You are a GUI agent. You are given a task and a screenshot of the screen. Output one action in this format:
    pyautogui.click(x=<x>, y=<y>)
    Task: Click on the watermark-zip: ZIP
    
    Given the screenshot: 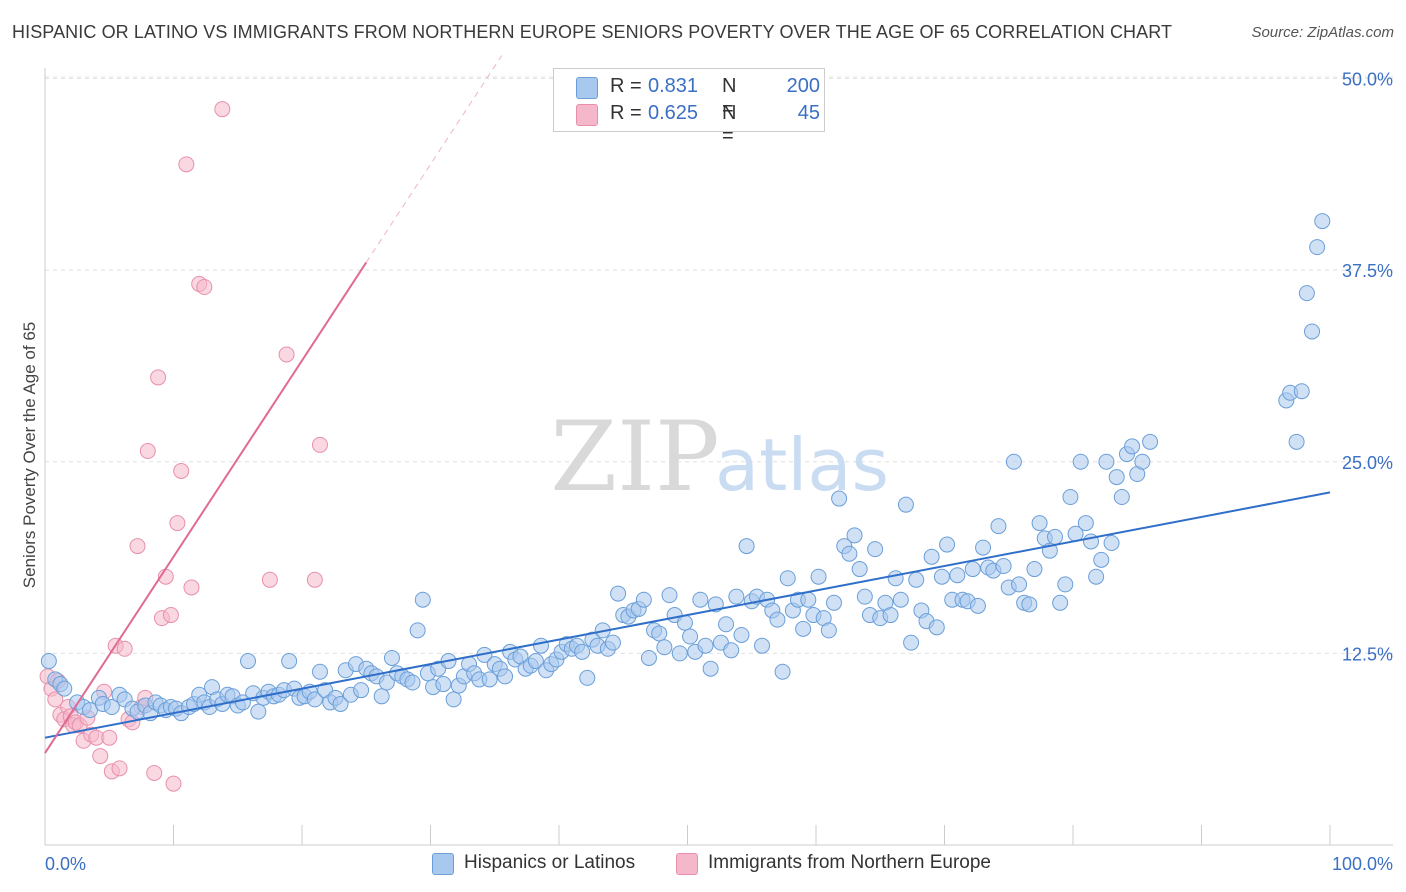 What is the action you would take?
    pyautogui.click(x=634, y=457)
    